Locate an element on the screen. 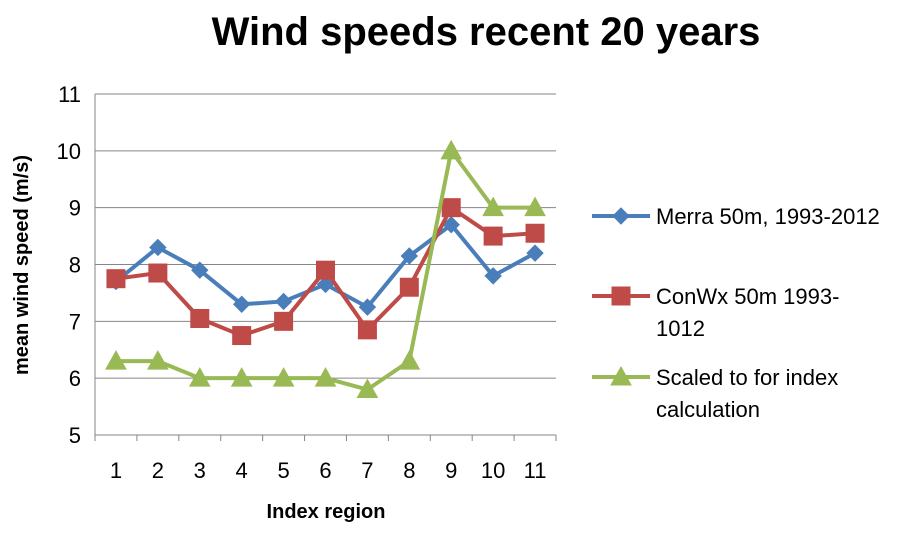 The width and height of the screenshot is (912, 535). x-tick-label: 10 is located at coordinates (493, 470).